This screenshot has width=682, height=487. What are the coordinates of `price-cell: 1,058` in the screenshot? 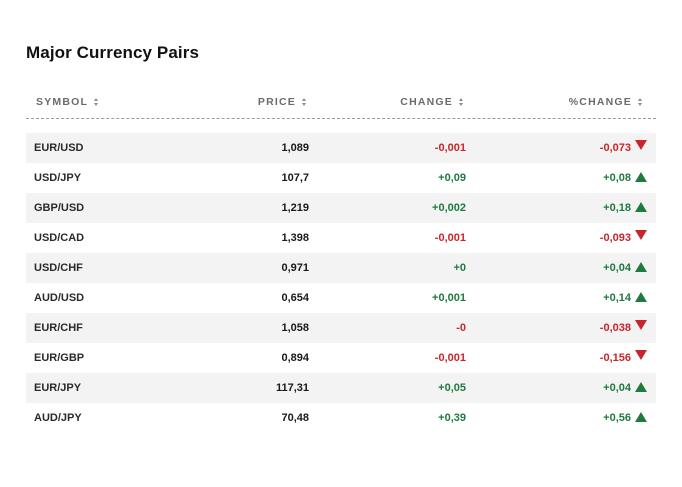 It's located at (295, 328).